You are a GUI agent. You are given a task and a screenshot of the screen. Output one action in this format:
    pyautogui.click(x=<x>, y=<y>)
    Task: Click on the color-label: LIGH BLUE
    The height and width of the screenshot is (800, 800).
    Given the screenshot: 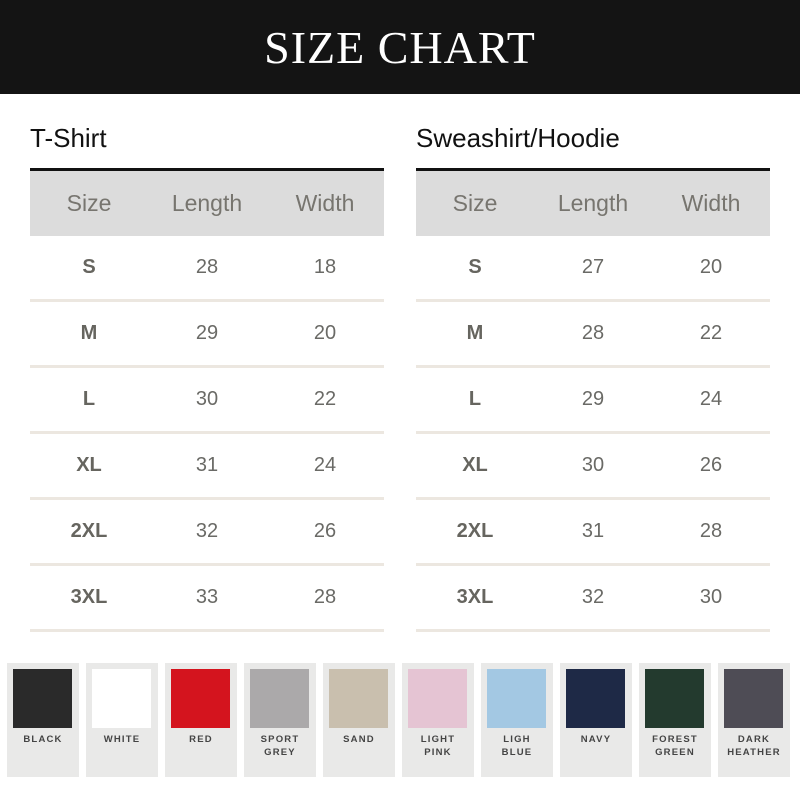 What is the action you would take?
    pyautogui.click(x=517, y=746)
    